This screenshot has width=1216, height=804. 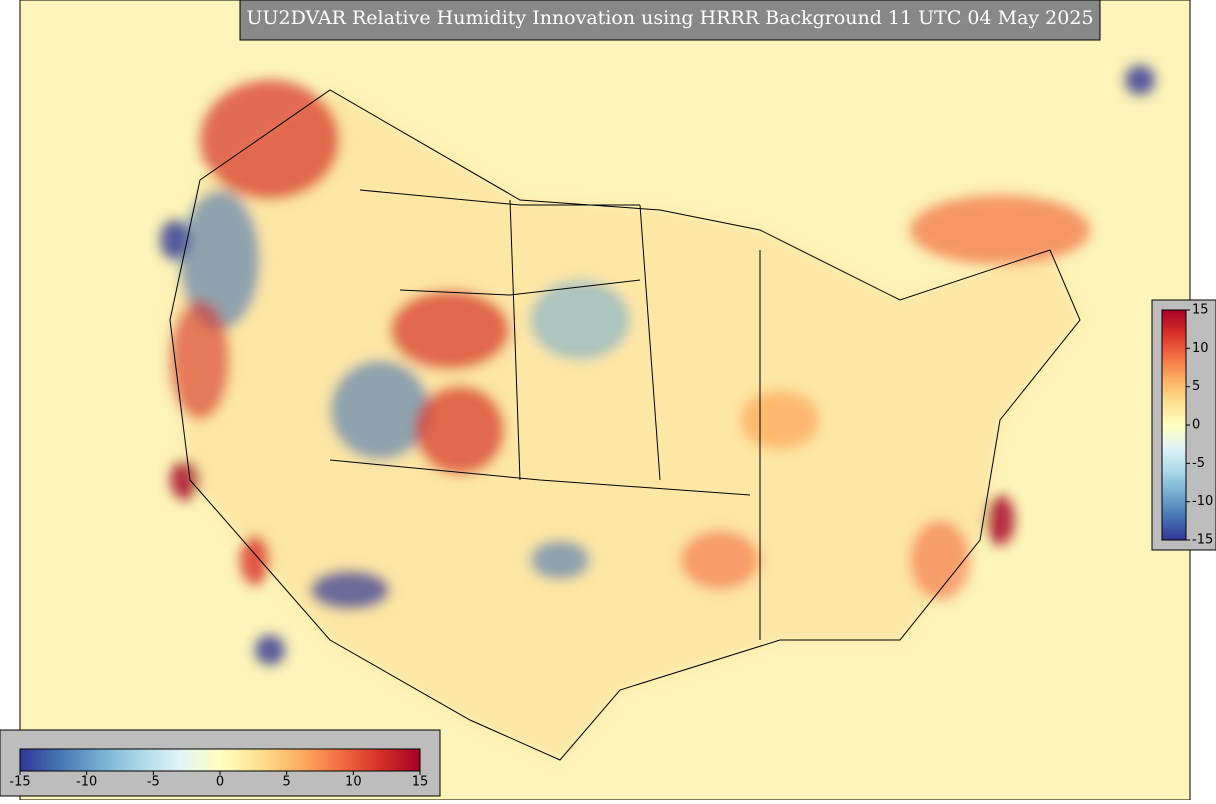 What do you see at coordinates (1174, 425) in the screenshot?
I see `colorbar-vertical` at bounding box center [1174, 425].